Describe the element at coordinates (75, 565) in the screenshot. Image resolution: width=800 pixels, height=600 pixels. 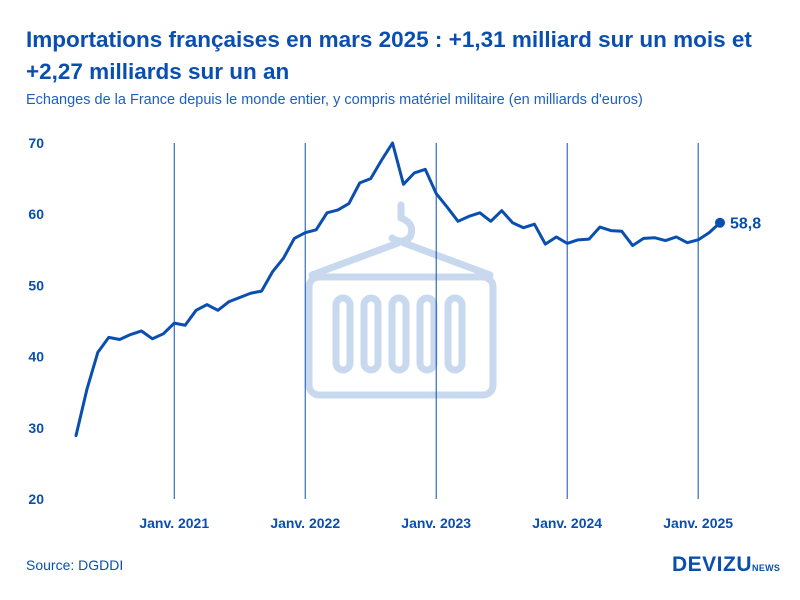
I see `source-note: Source: DGDDI` at that location.